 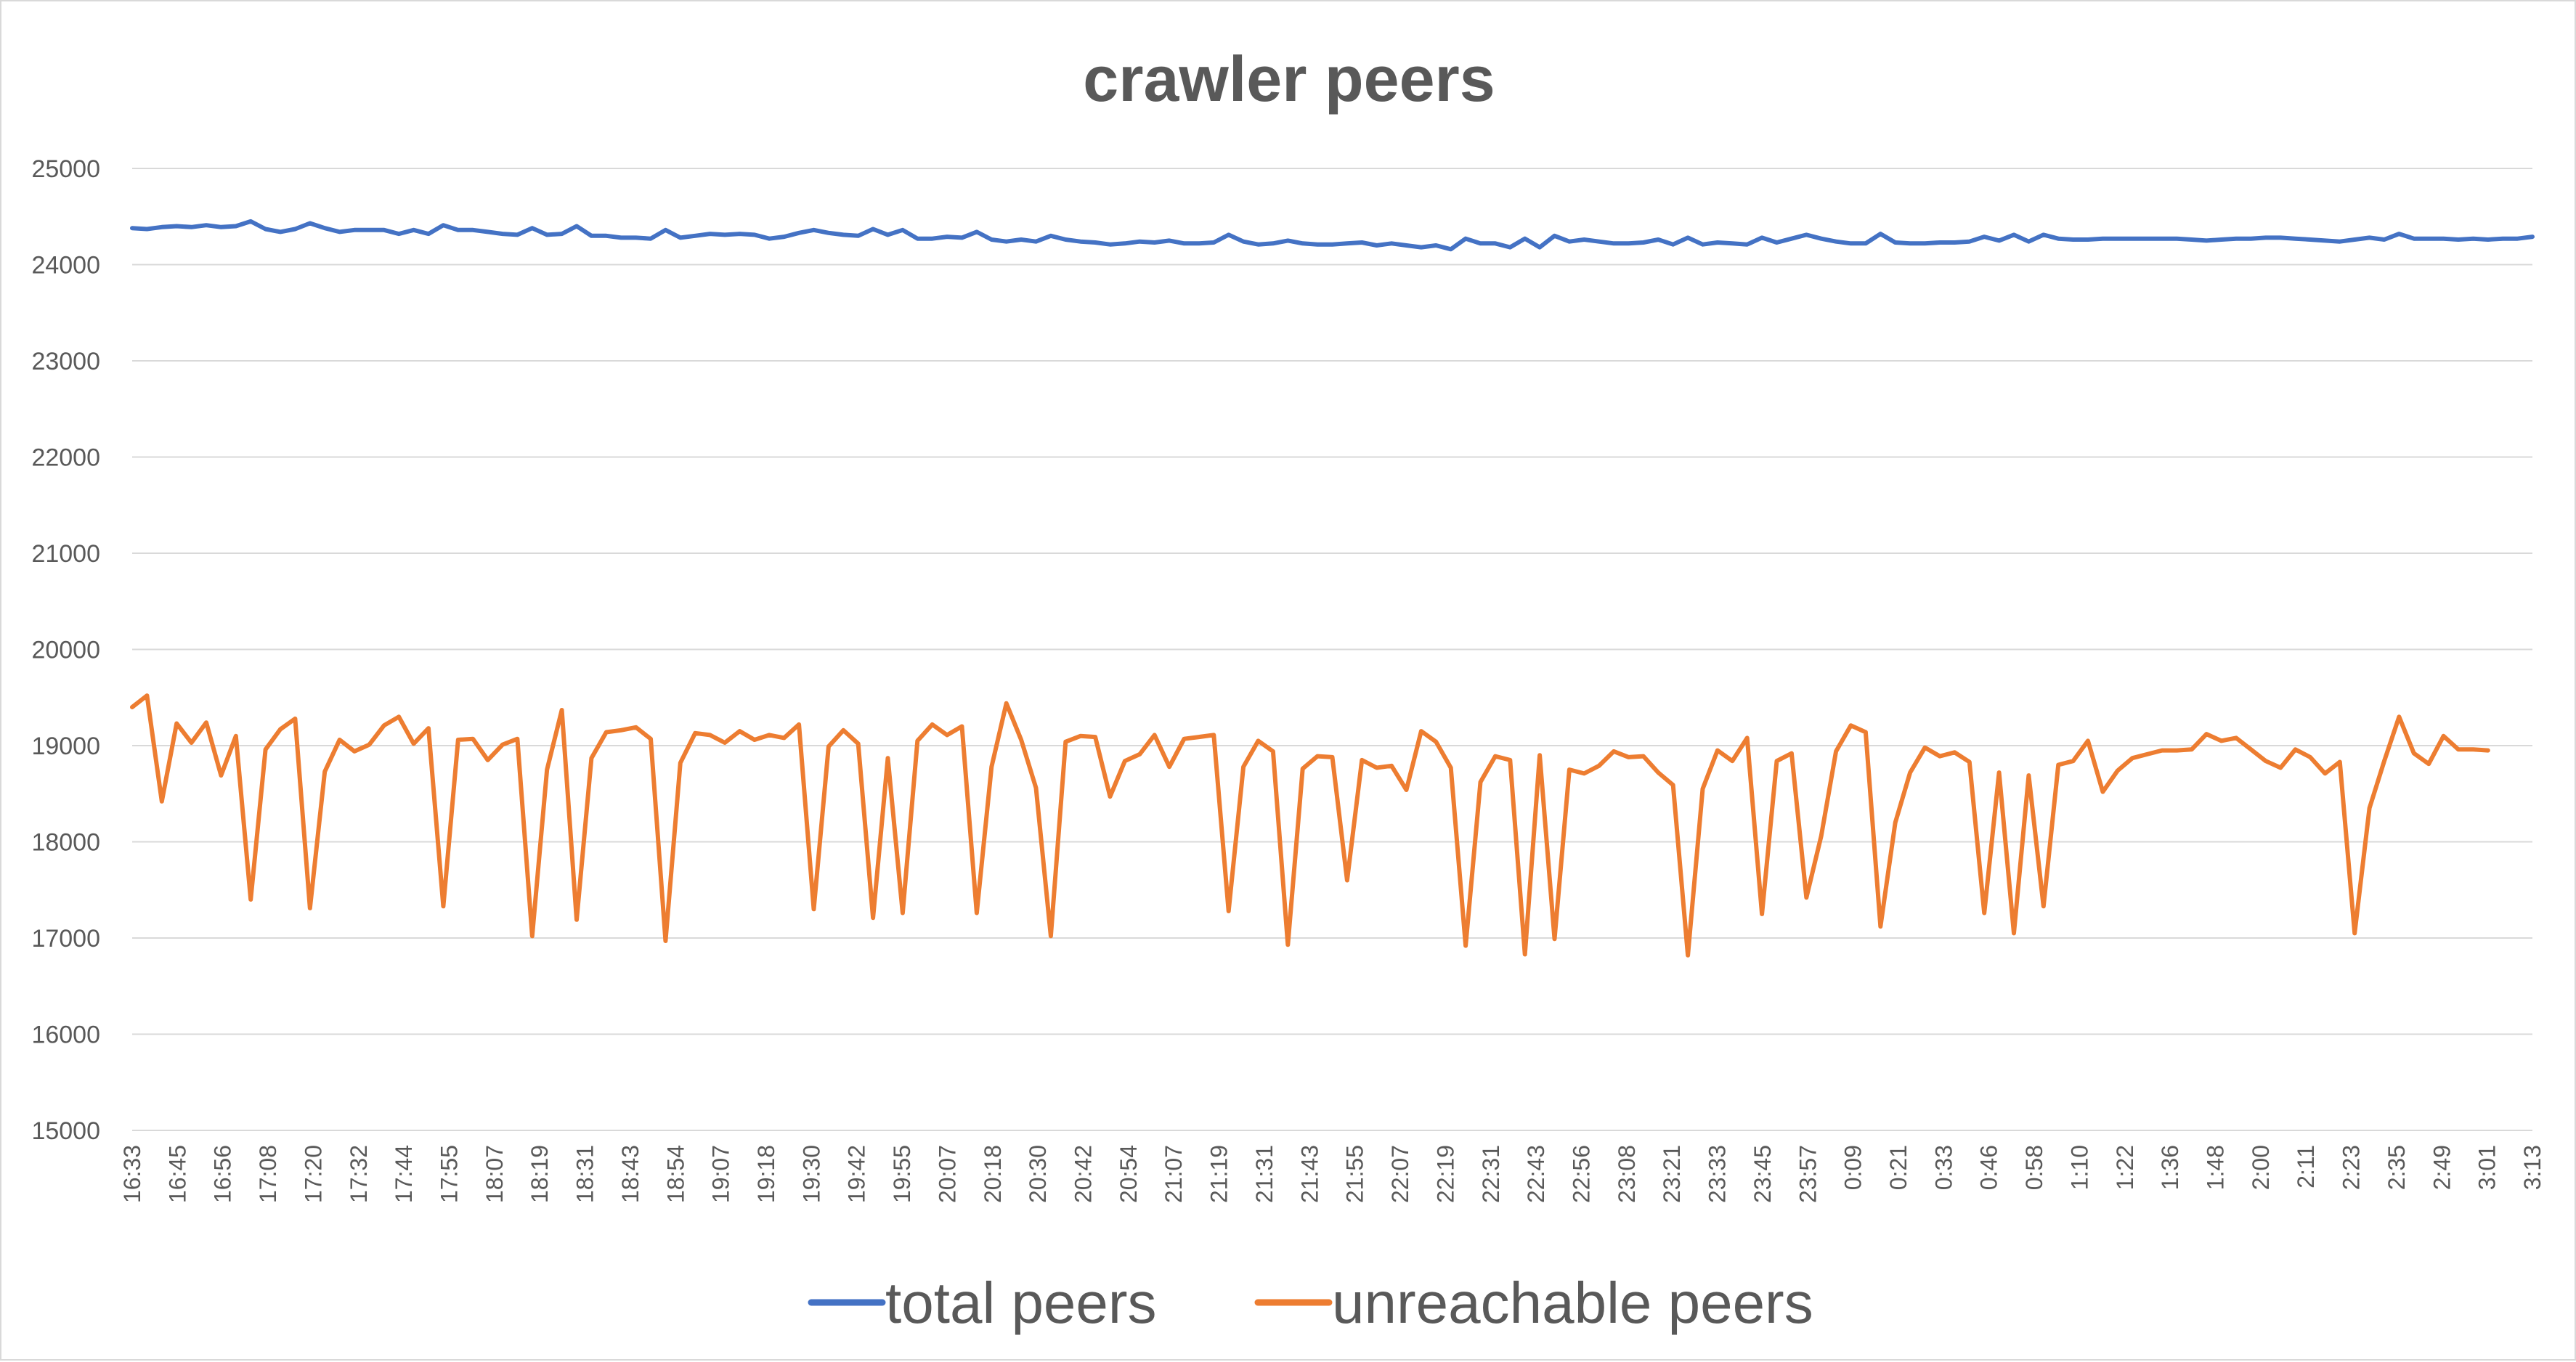 I want to click on y-tick-label: 20000, so click(x=65, y=651).